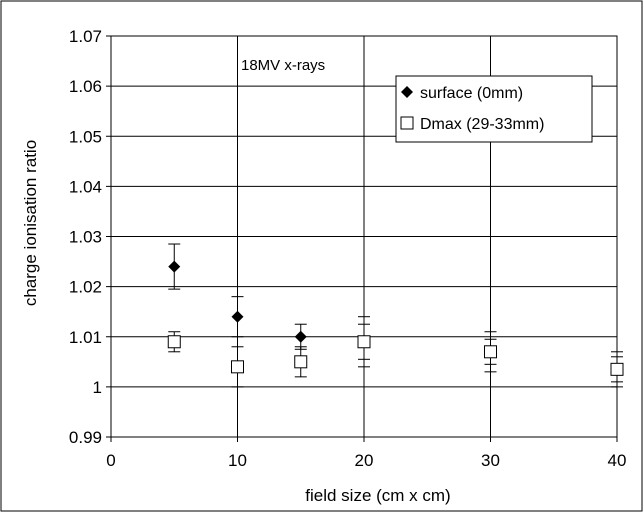 The height and width of the screenshot is (512, 643). What do you see at coordinates (85, 437) in the screenshot?
I see `y-tick-label-0: 0.99` at bounding box center [85, 437].